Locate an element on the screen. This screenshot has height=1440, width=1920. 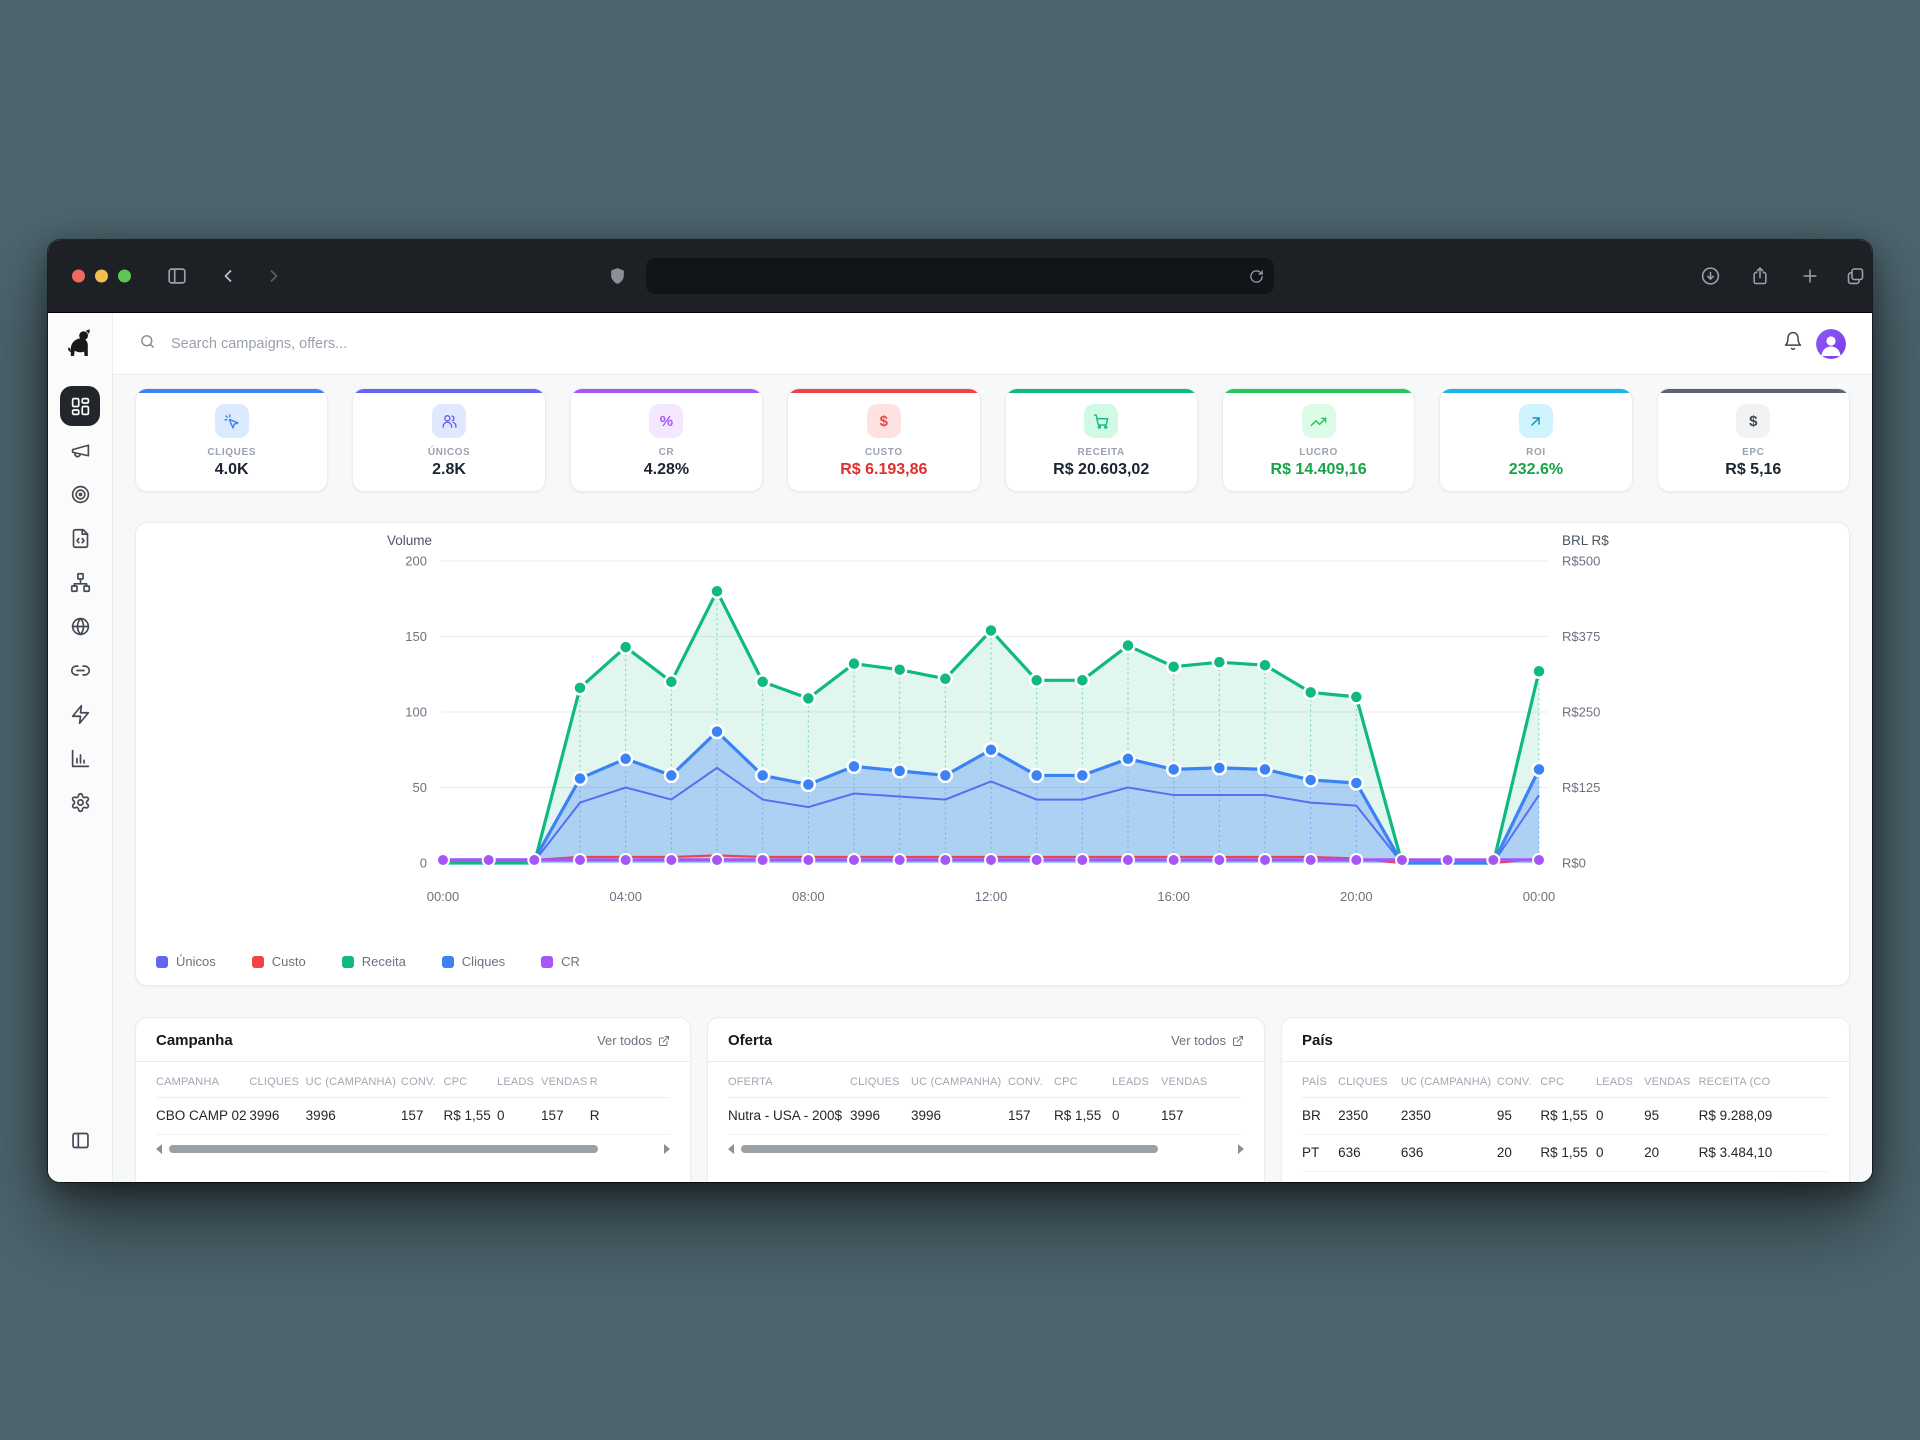
sidebar-item-links is located at coordinates (80, 670).